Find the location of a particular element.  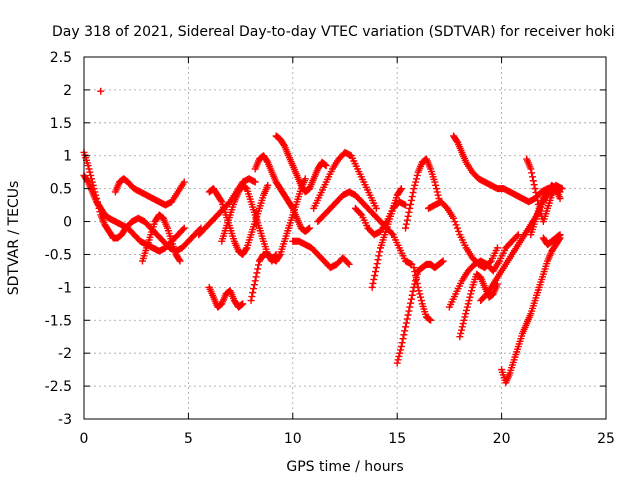

series-outlier is located at coordinates (101, 91).